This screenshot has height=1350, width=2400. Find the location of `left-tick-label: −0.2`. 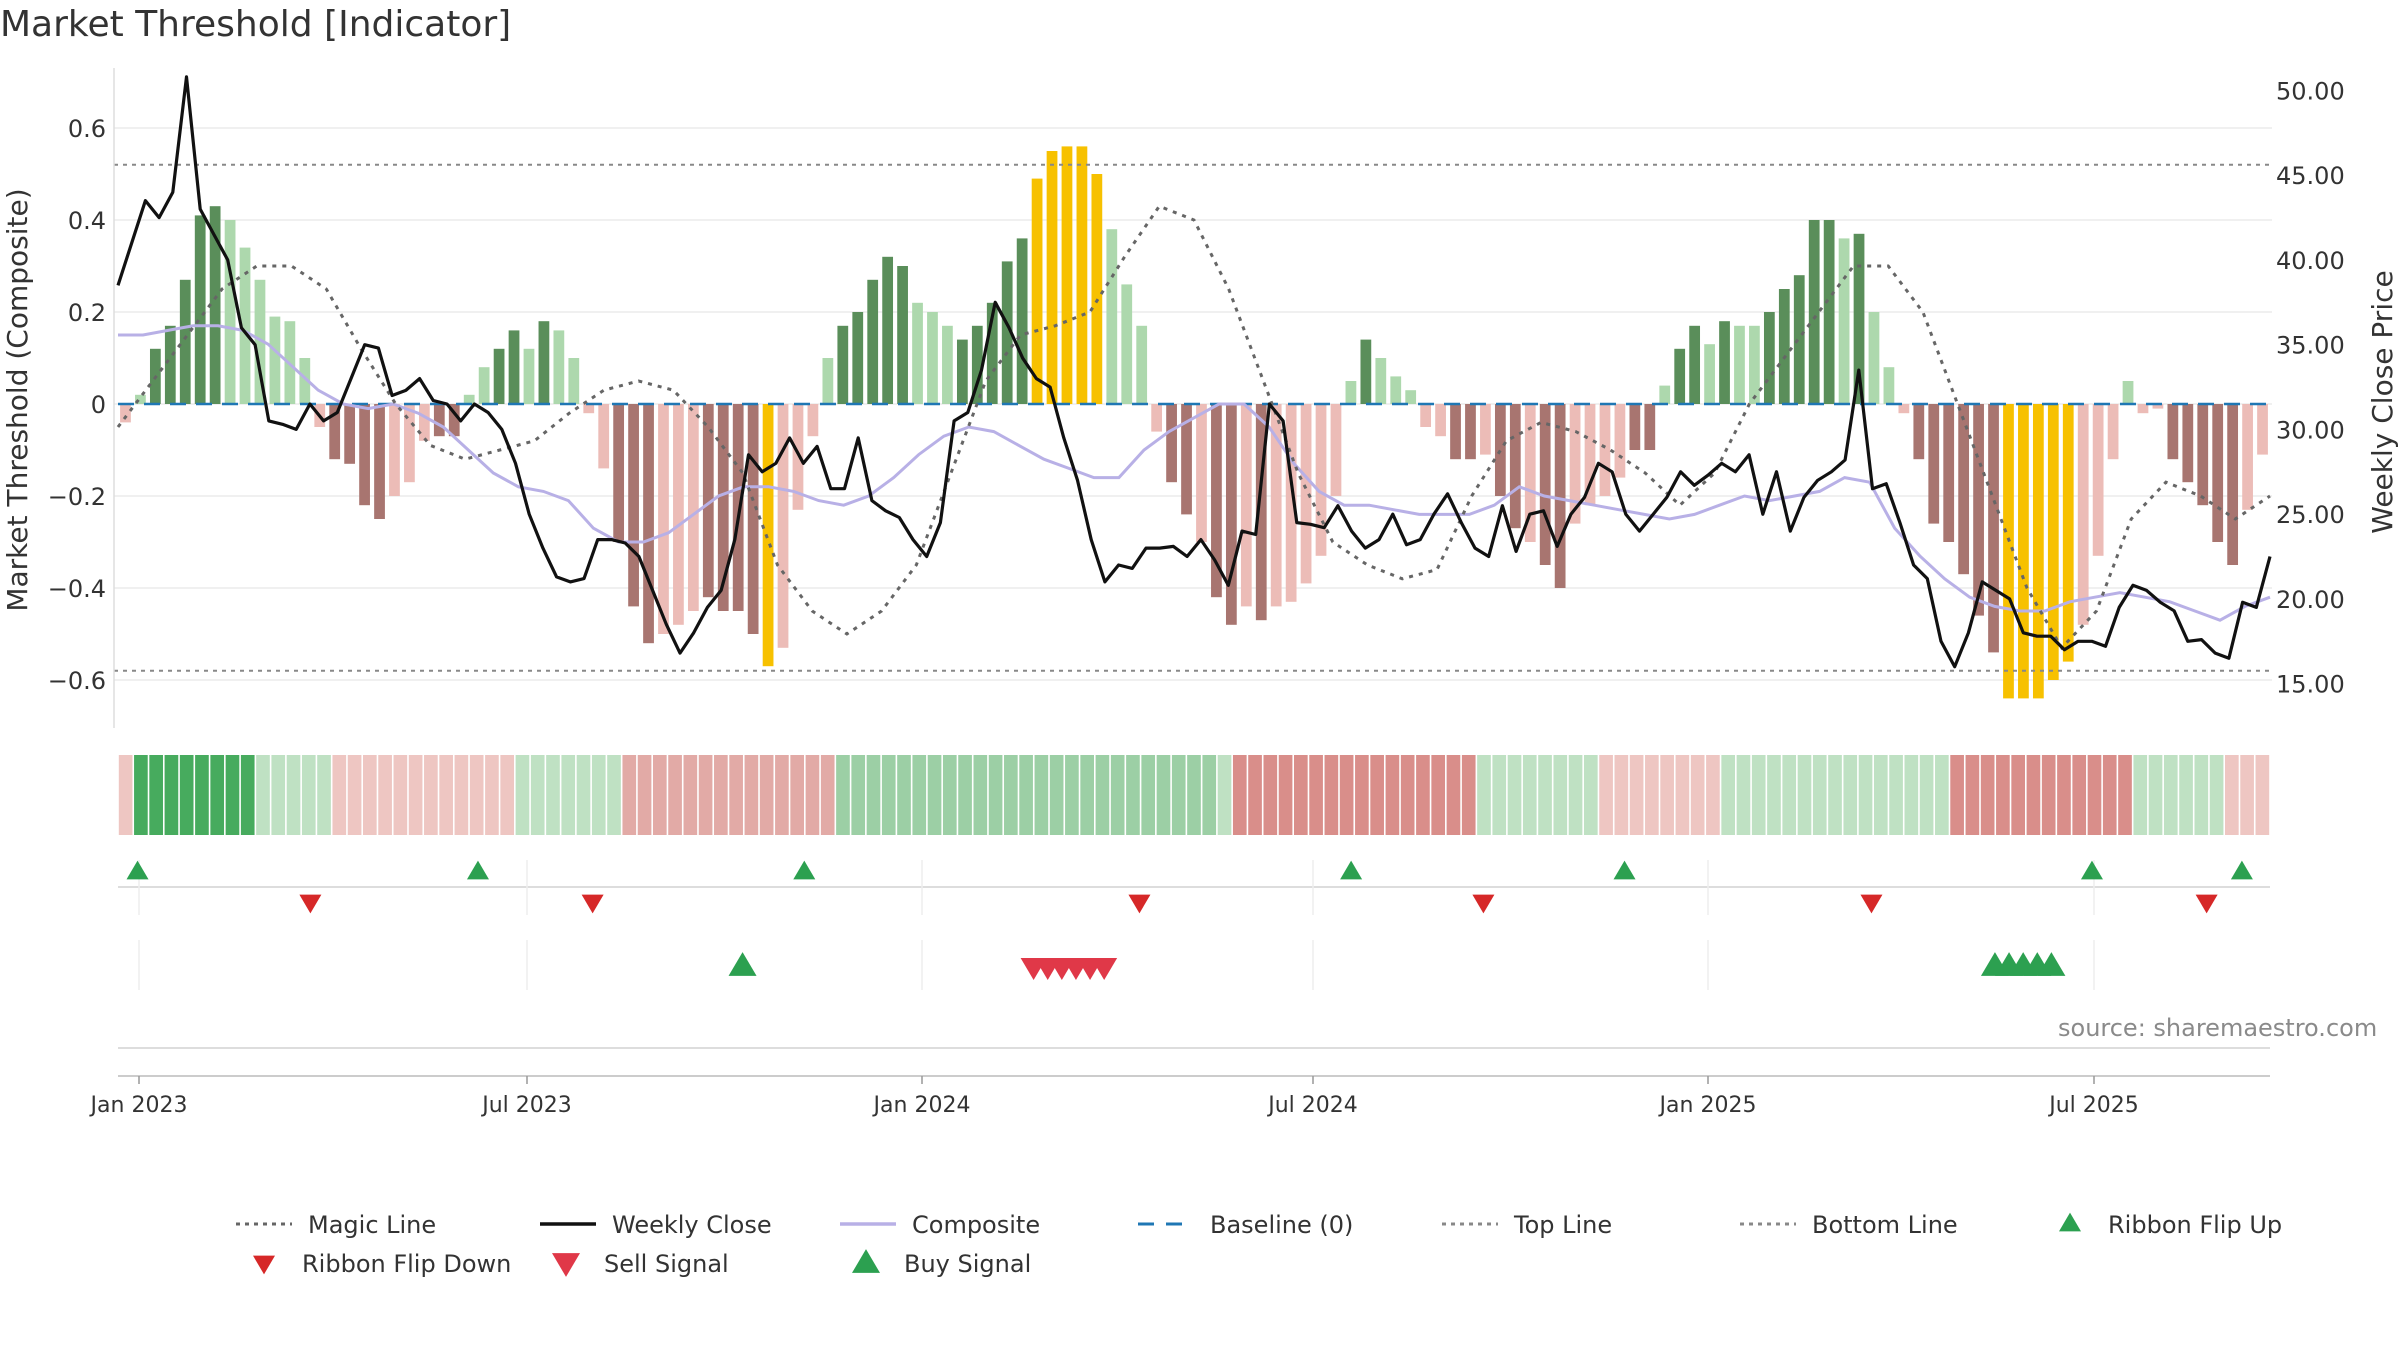

left-tick-label: −0.2 is located at coordinates (77, 497).